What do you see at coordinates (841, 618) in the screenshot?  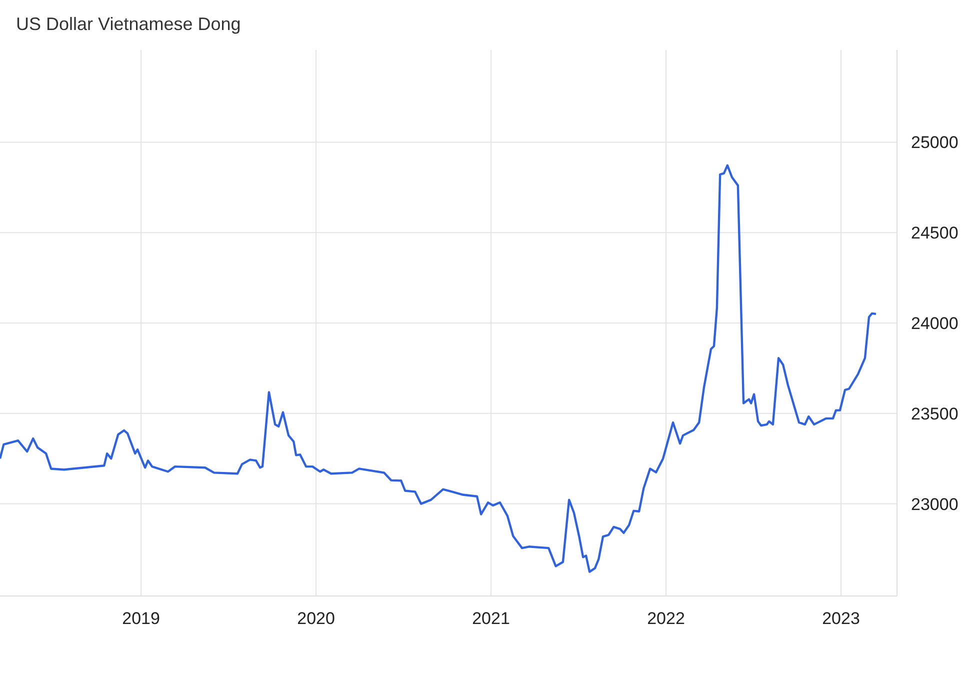 I see `x-tick-label: 2023` at bounding box center [841, 618].